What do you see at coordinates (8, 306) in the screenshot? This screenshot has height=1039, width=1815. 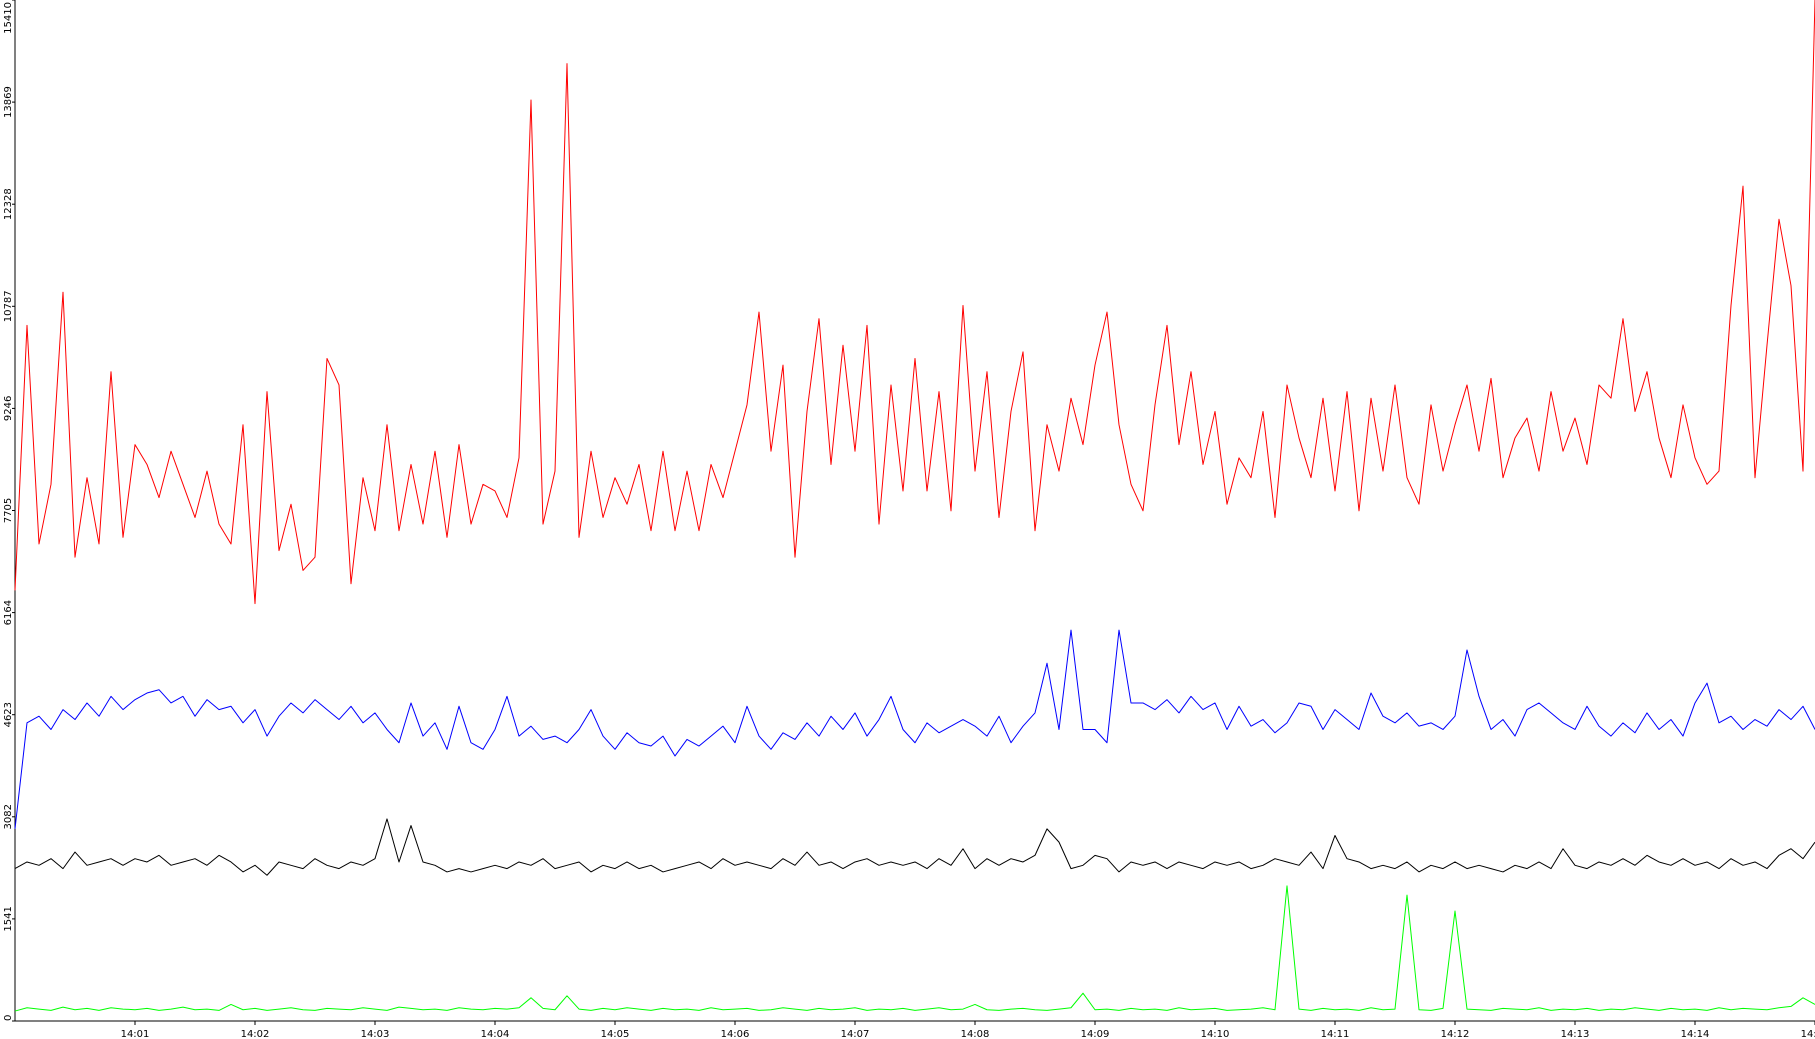 I see `y-tick-label: 10787` at bounding box center [8, 306].